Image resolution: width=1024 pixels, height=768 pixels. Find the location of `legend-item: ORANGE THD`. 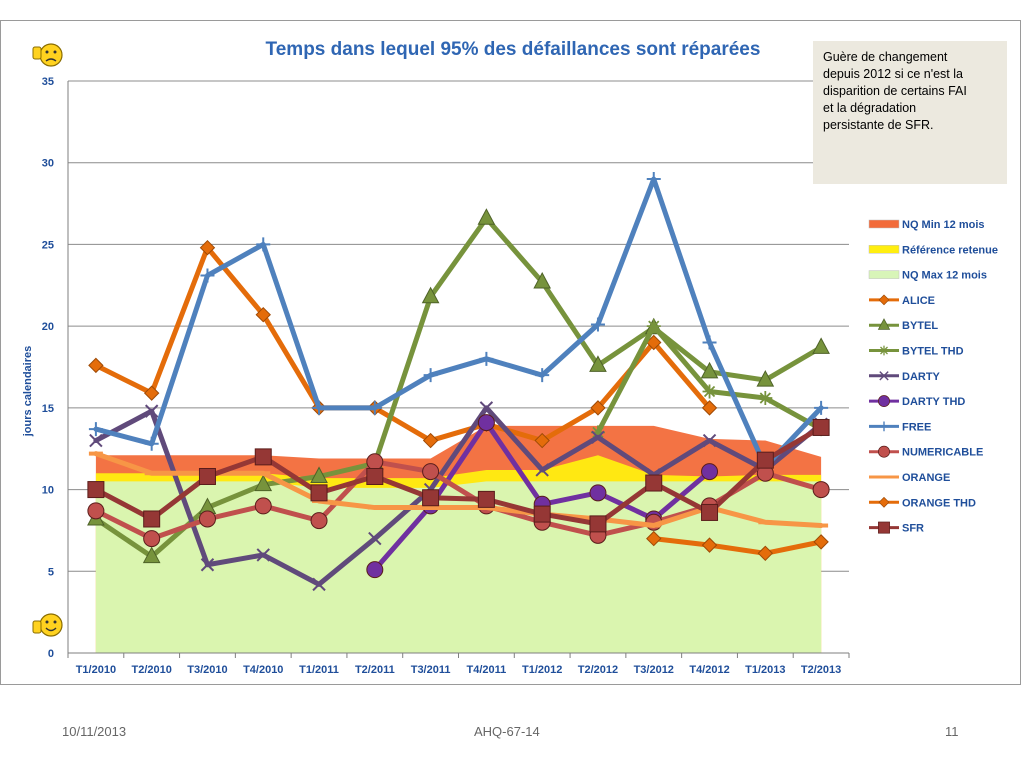

legend-item: ORANGE THD is located at coordinates (922, 502).